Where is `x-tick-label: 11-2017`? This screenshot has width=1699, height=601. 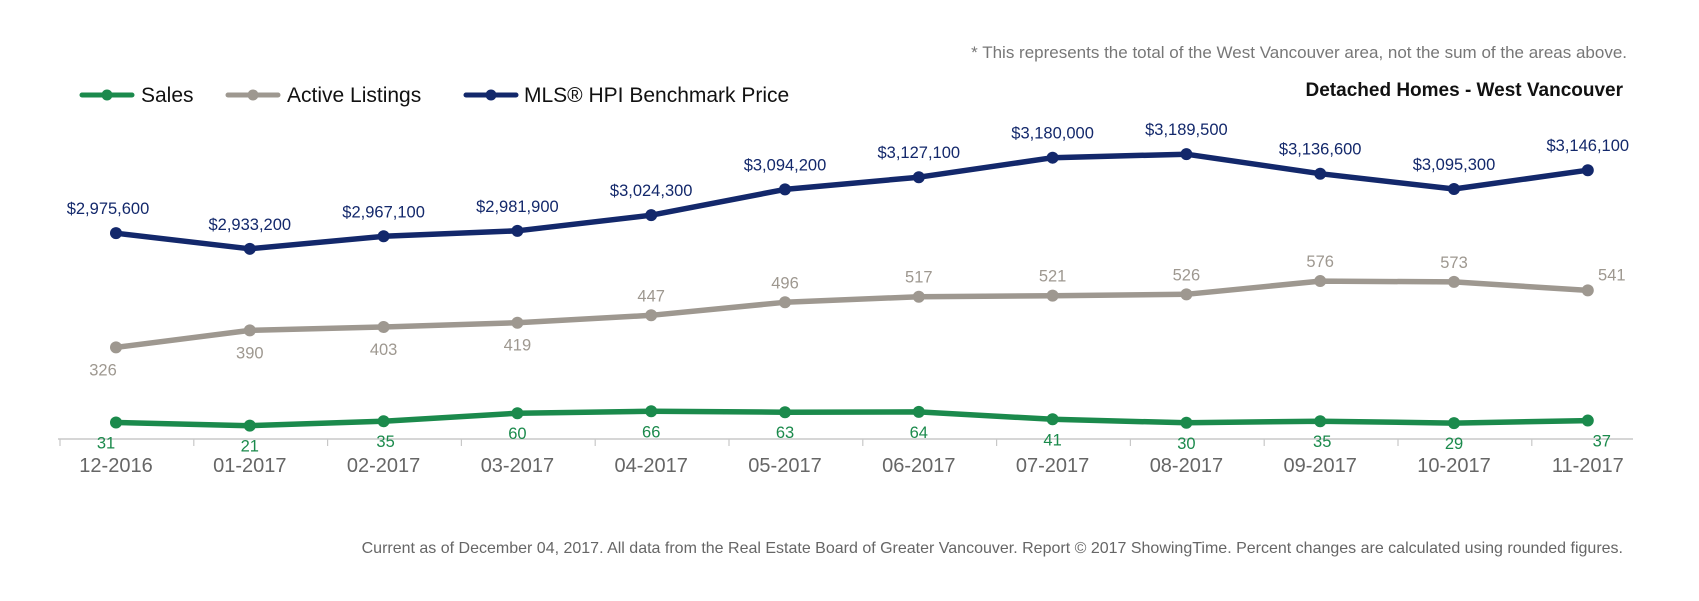
x-tick-label: 11-2017 is located at coordinates (1588, 466).